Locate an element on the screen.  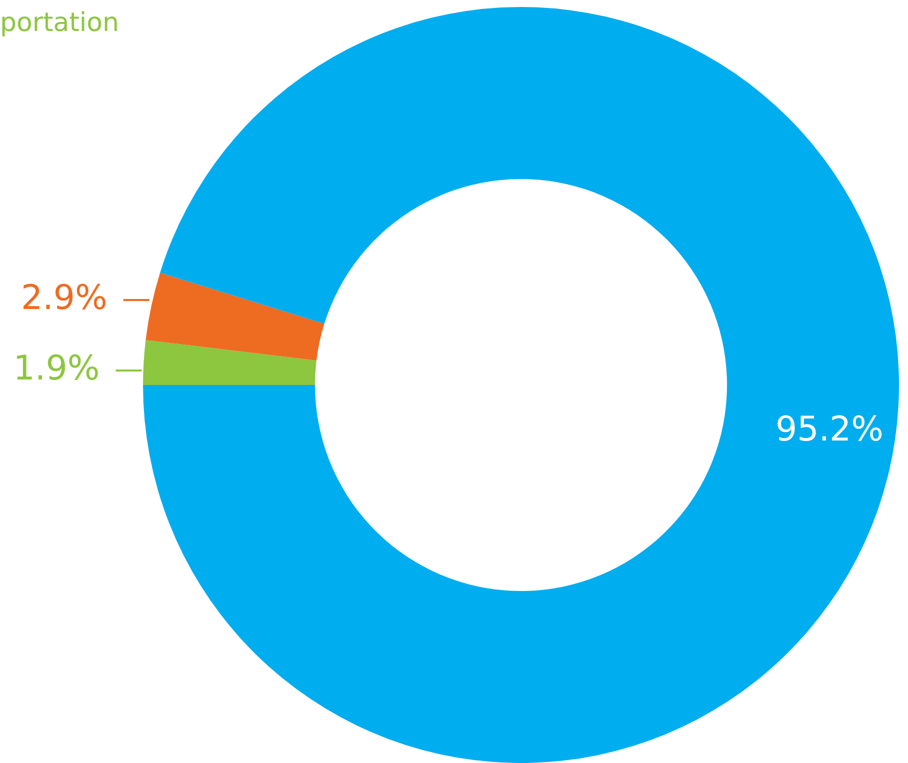
data-label: 1.9% is located at coordinates (56, 368).